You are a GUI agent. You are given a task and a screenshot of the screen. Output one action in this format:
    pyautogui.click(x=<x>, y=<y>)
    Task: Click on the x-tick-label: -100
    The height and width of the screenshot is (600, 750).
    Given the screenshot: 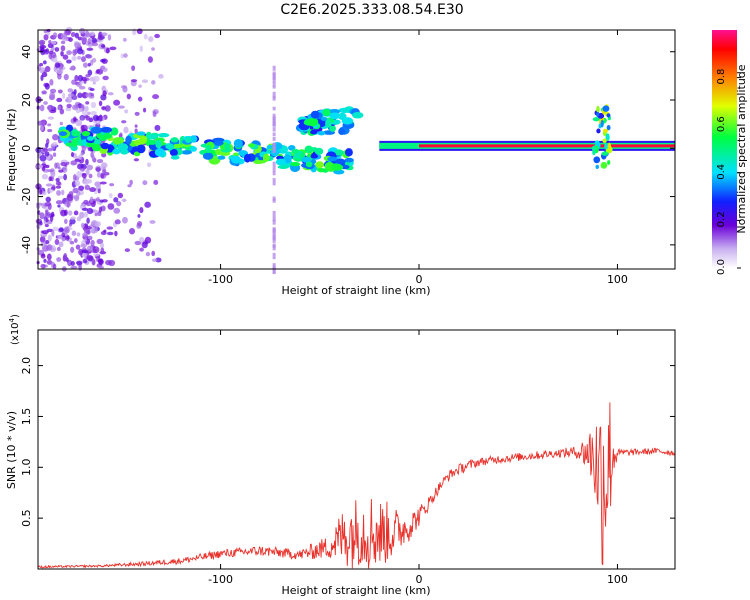 What is the action you would take?
    pyautogui.click(x=220, y=579)
    